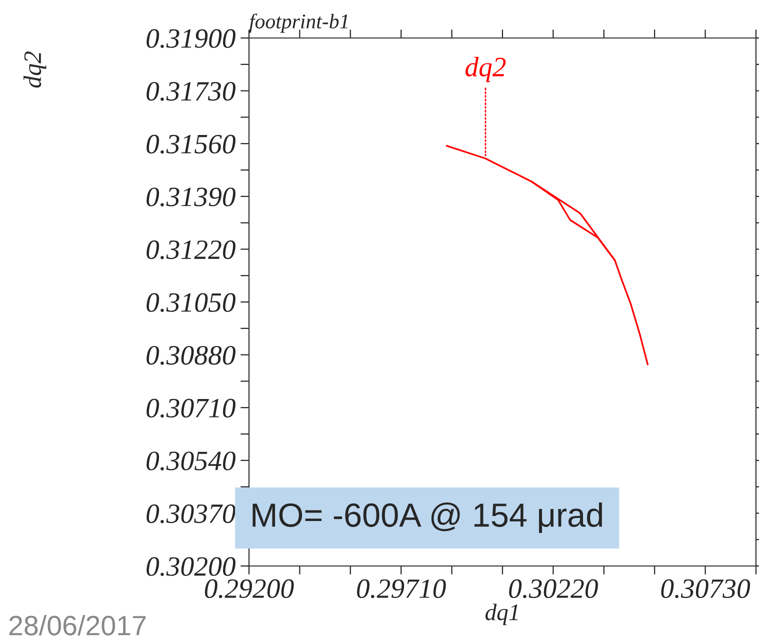 The image size is (759, 641). What do you see at coordinates (191, 302) in the screenshot?
I see `y-tick-label: 0.31050` at bounding box center [191, 302].